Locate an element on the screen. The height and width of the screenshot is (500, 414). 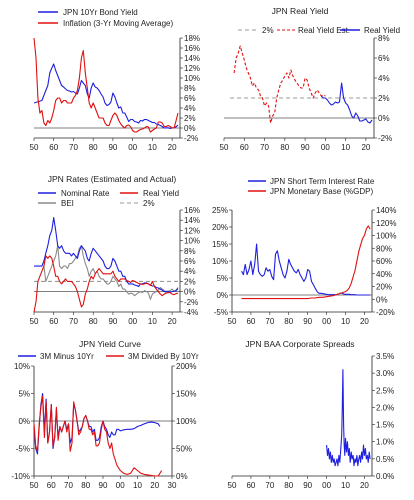
series-line-jpn-monetary-base-gdp- is located at coordinates (306, 262).